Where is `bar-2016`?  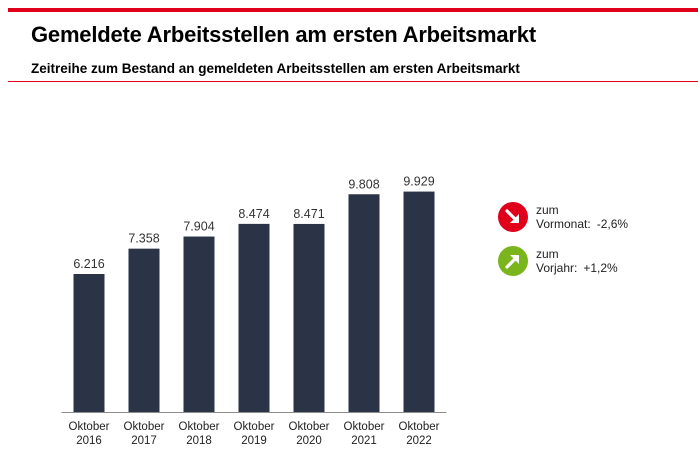
bar-2016 is located at coordinates (89, 343).